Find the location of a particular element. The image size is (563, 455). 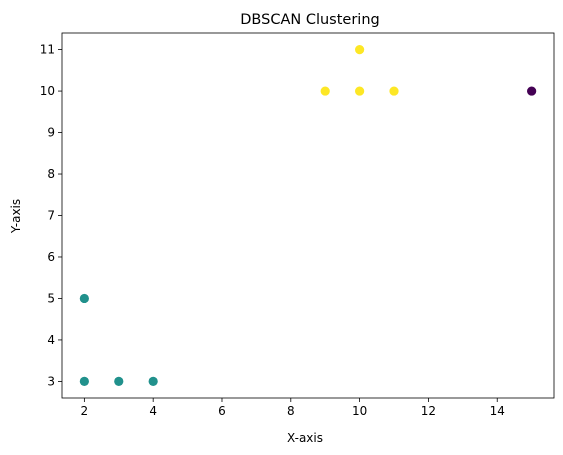

y-tick-label: 3 is located at coordinates (51, 381).